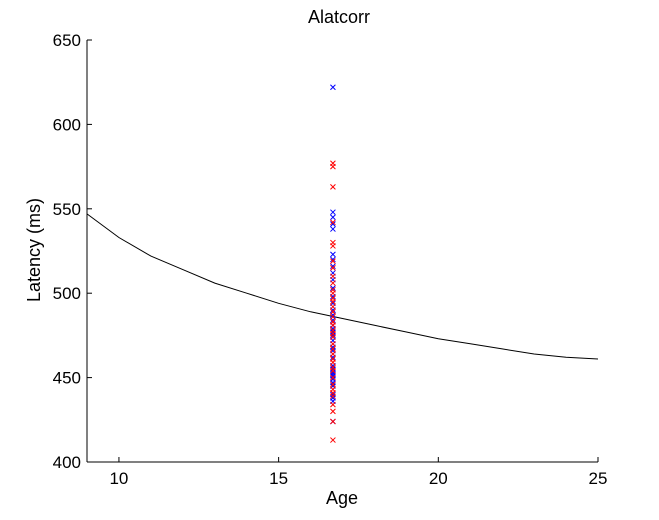 The height and width of the screenshot is (520, 659). Describe the element at coordinates (438, 478) in the screenshot. I see `x-tick-label: 20` at that location.